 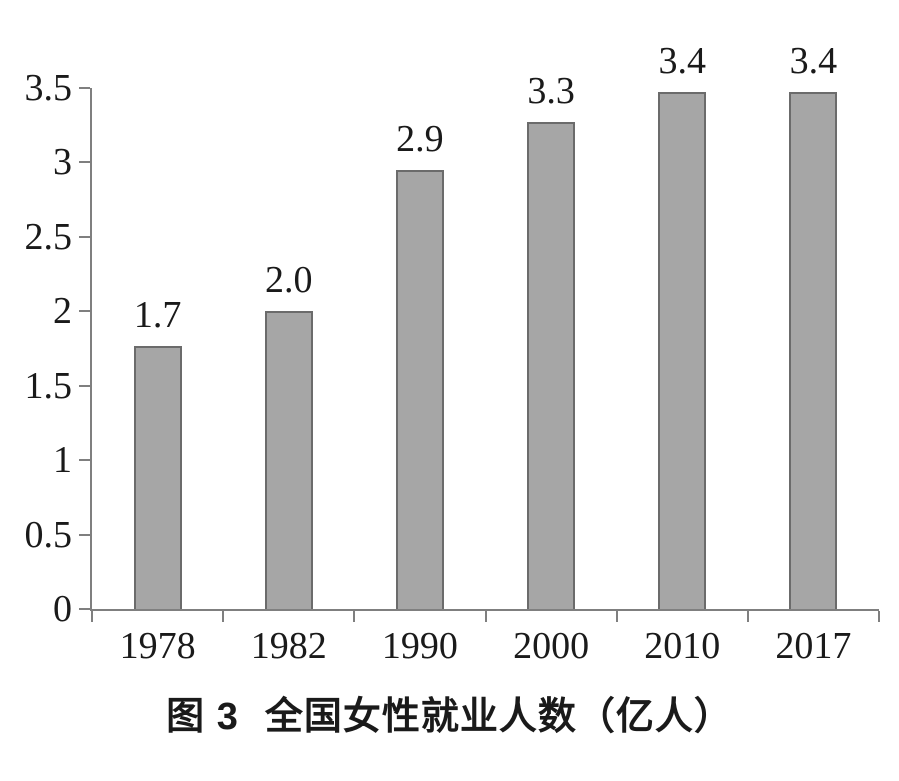 I want to click on x-category-label: 2000, so click(x=551, y=646).